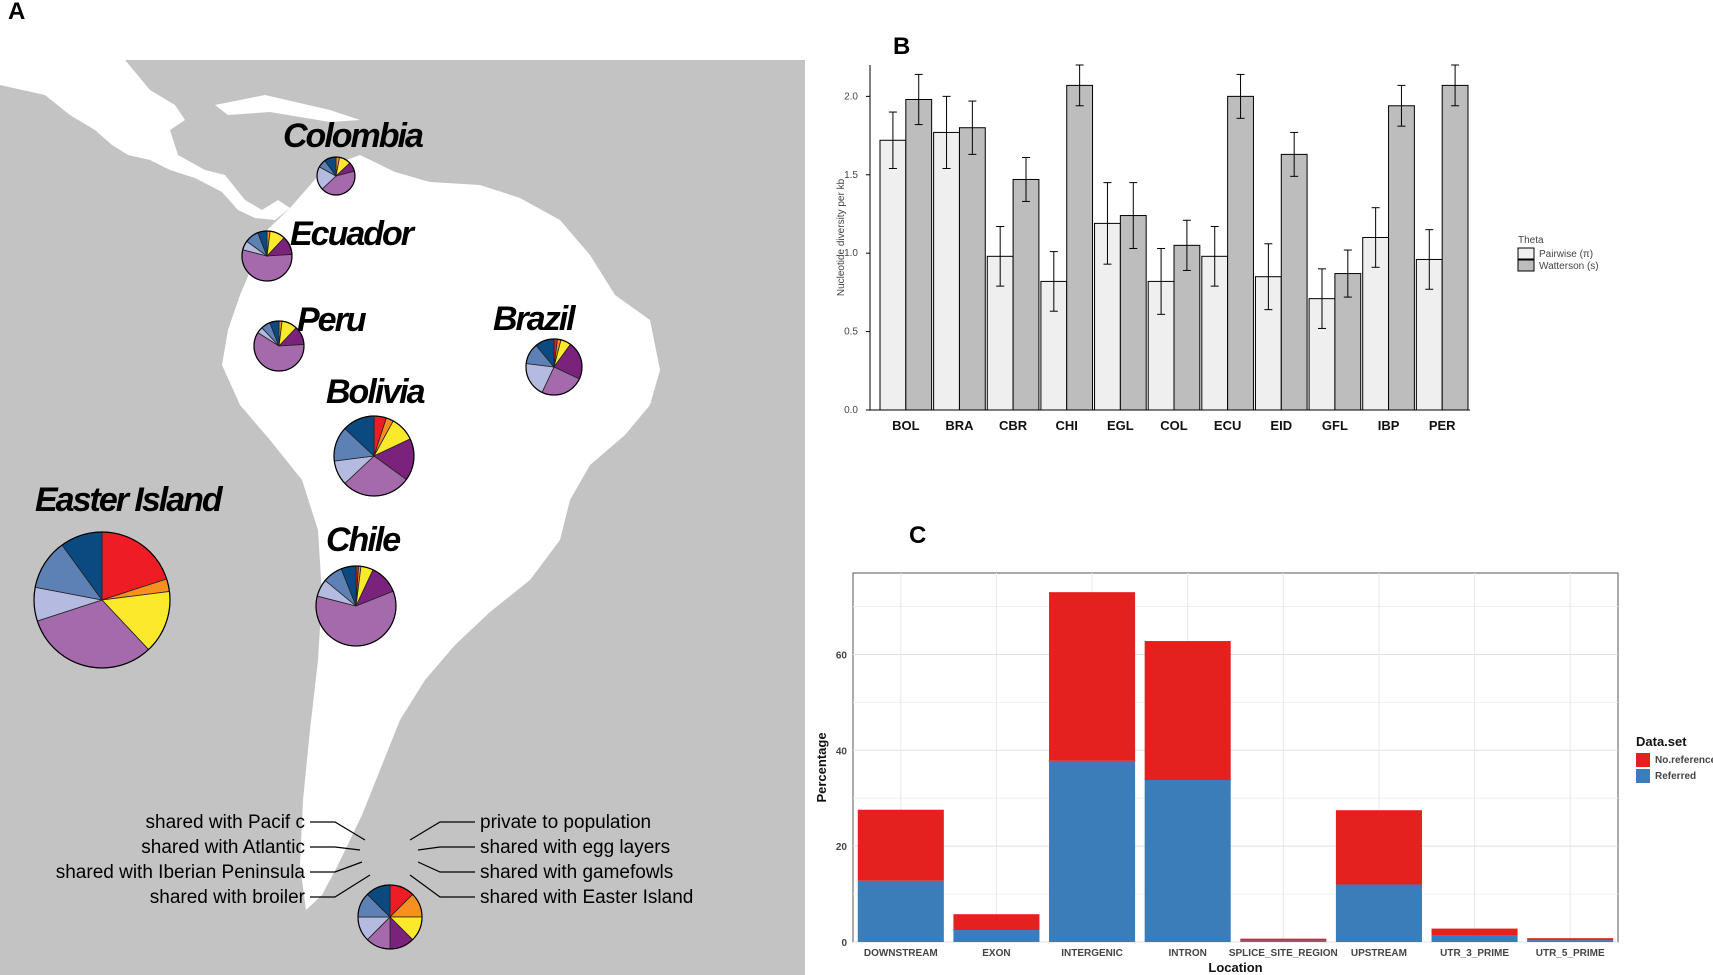  I want to click on b-ytick-0: 0.0, so click(851, 410).